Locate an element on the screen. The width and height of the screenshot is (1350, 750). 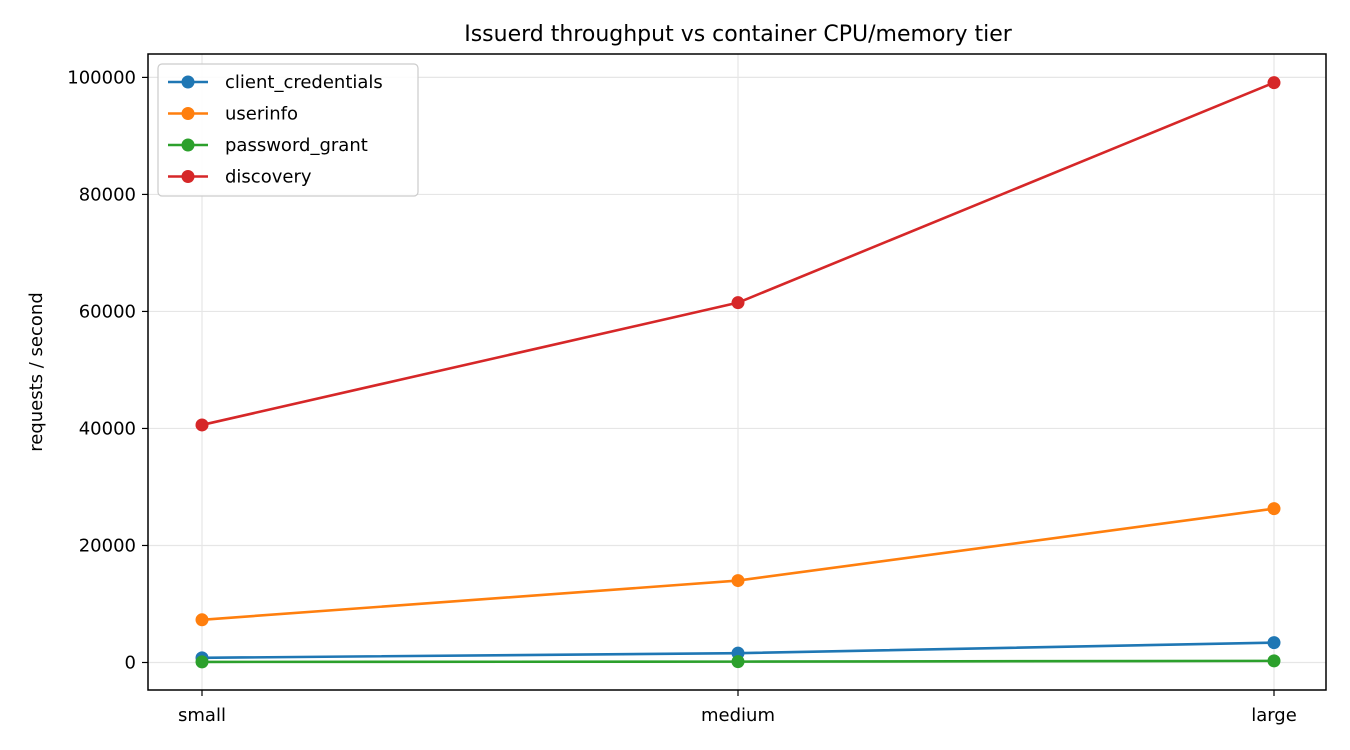
y-axis: 0 20000 40000 60000 80000 100000 is located at coordinates (107, 370).